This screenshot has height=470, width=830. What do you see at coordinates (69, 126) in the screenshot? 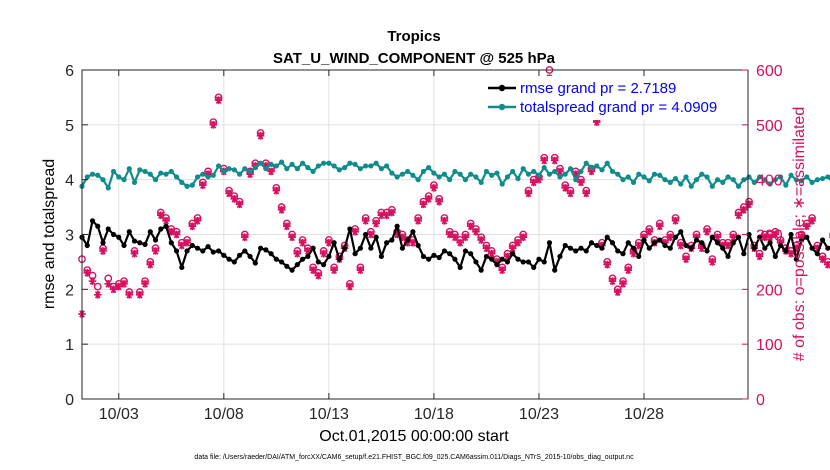
I see `y-tick-label-left: 5` at bounding box center [69, 126].